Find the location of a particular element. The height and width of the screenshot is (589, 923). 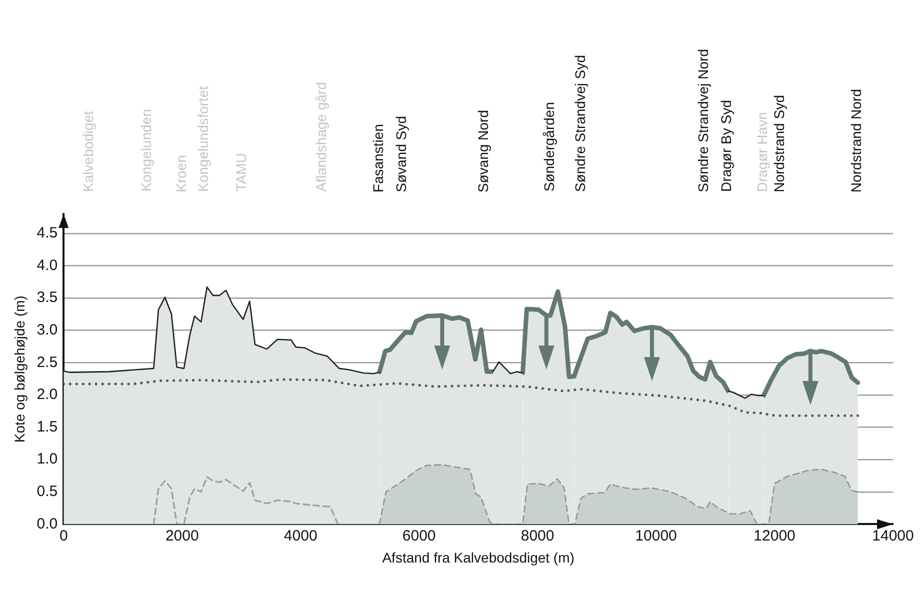

text: Nordstrand Nord is located at coordinates (856, 140).